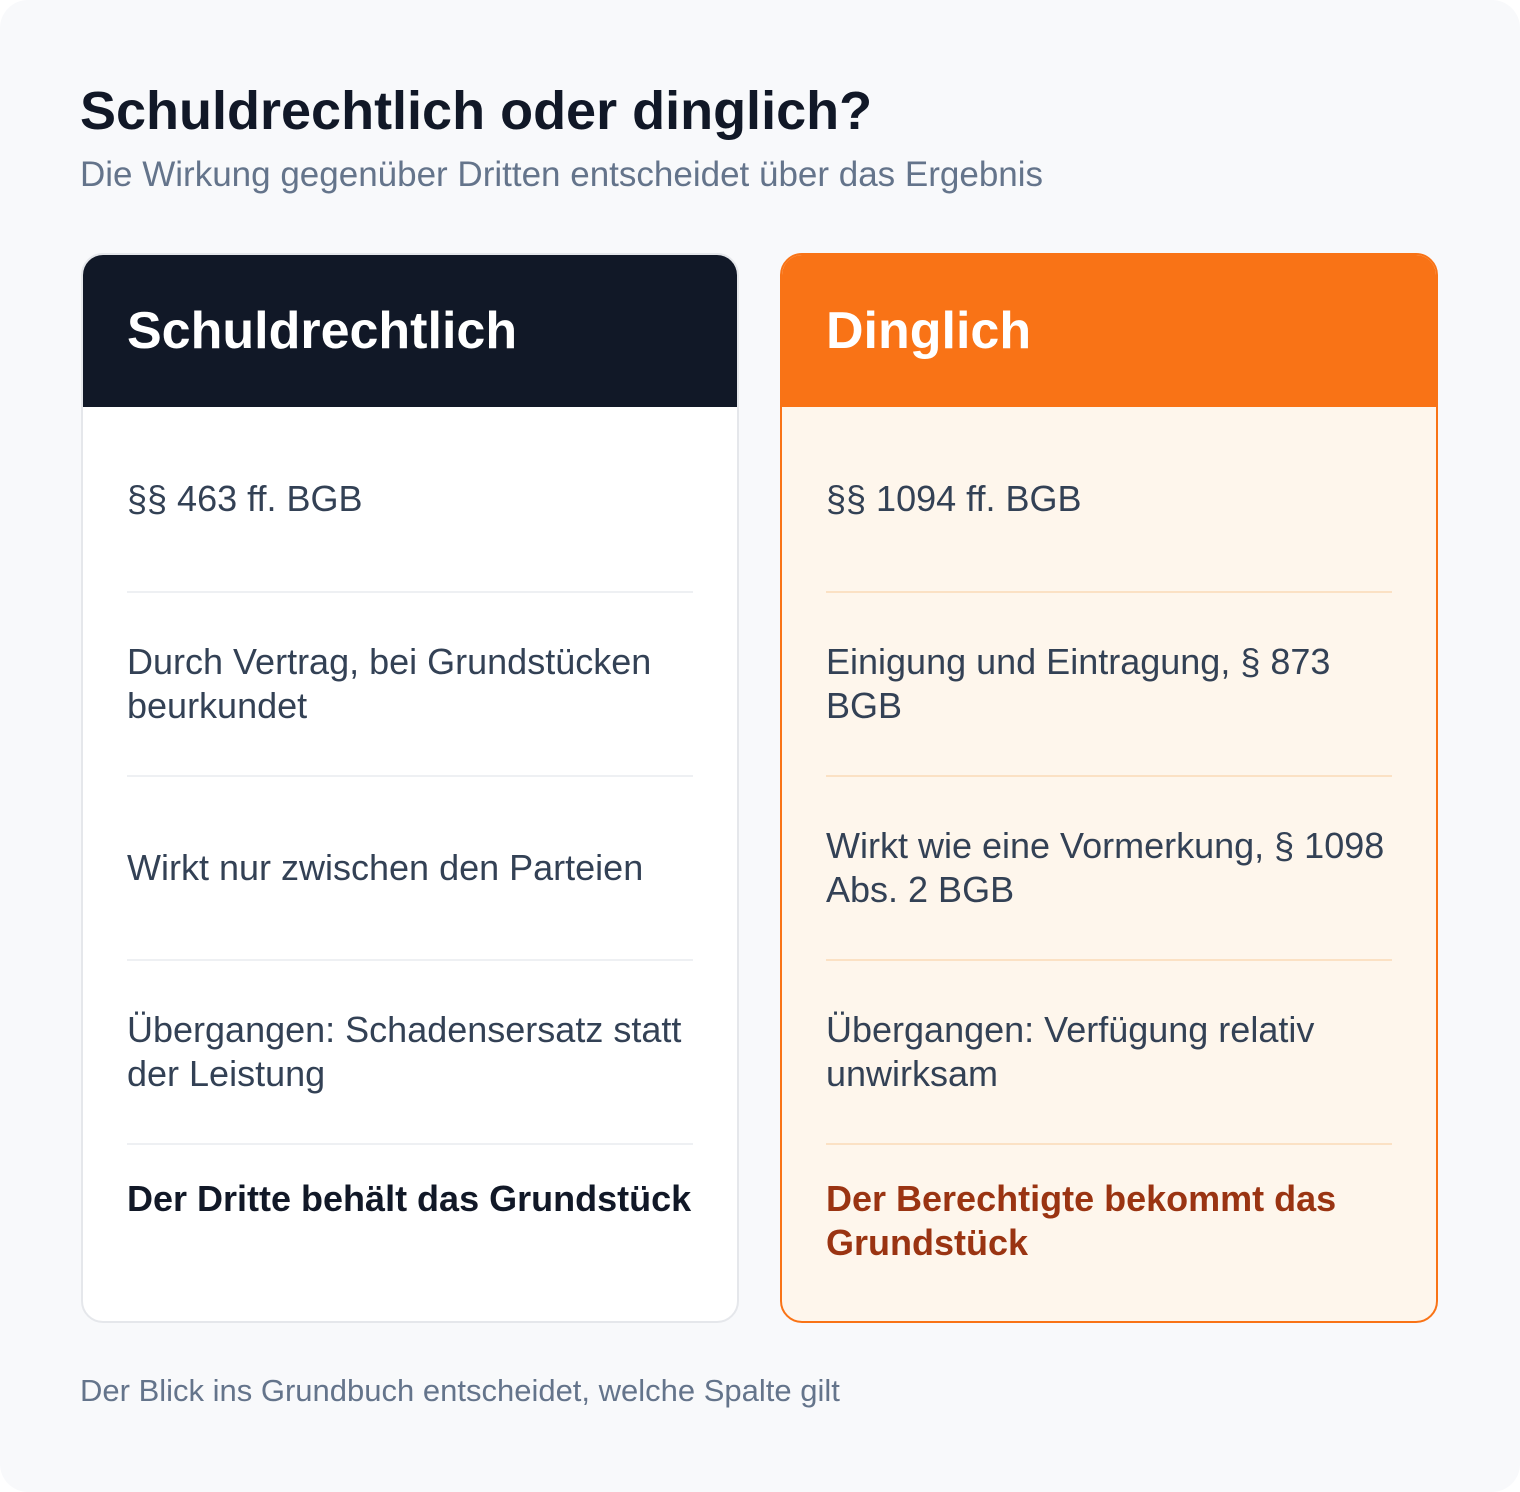 This screenshot has width=1520, height=1492. Describe the element at coordinates (245, 498) in the screenshot. I see `row-legal-basis: §§ 463 ff. BGB` at that location.